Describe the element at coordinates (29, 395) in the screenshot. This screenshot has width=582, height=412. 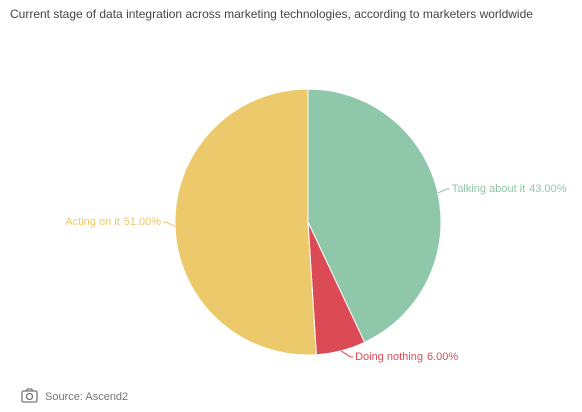
I see `camera-icon` at that location.